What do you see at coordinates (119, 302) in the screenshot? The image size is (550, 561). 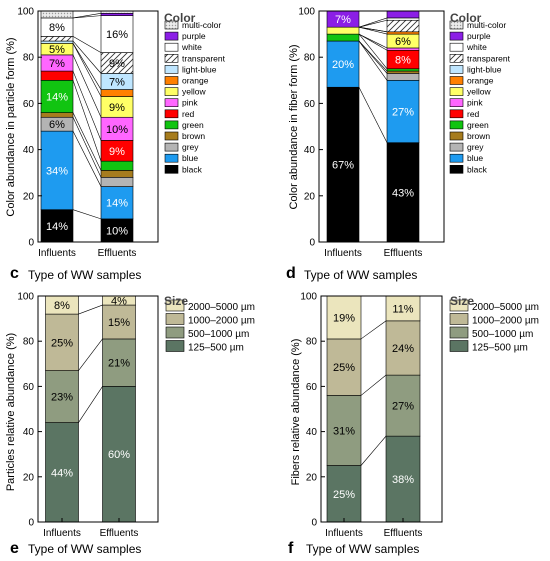 I see `data-label: 4%` at bounding box center [119, 302].